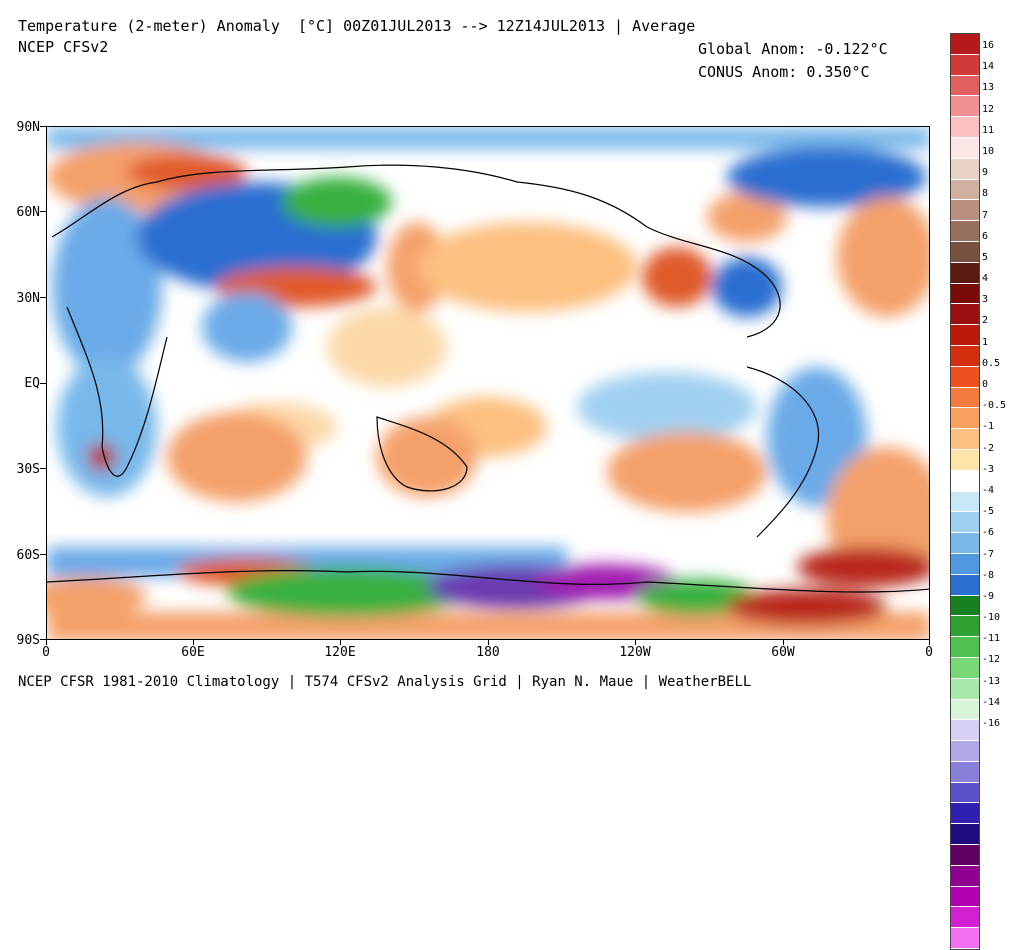  Describe the element at coordinates (991, 660) in the screenshot. I see `colorbar-label: -12` at that location.